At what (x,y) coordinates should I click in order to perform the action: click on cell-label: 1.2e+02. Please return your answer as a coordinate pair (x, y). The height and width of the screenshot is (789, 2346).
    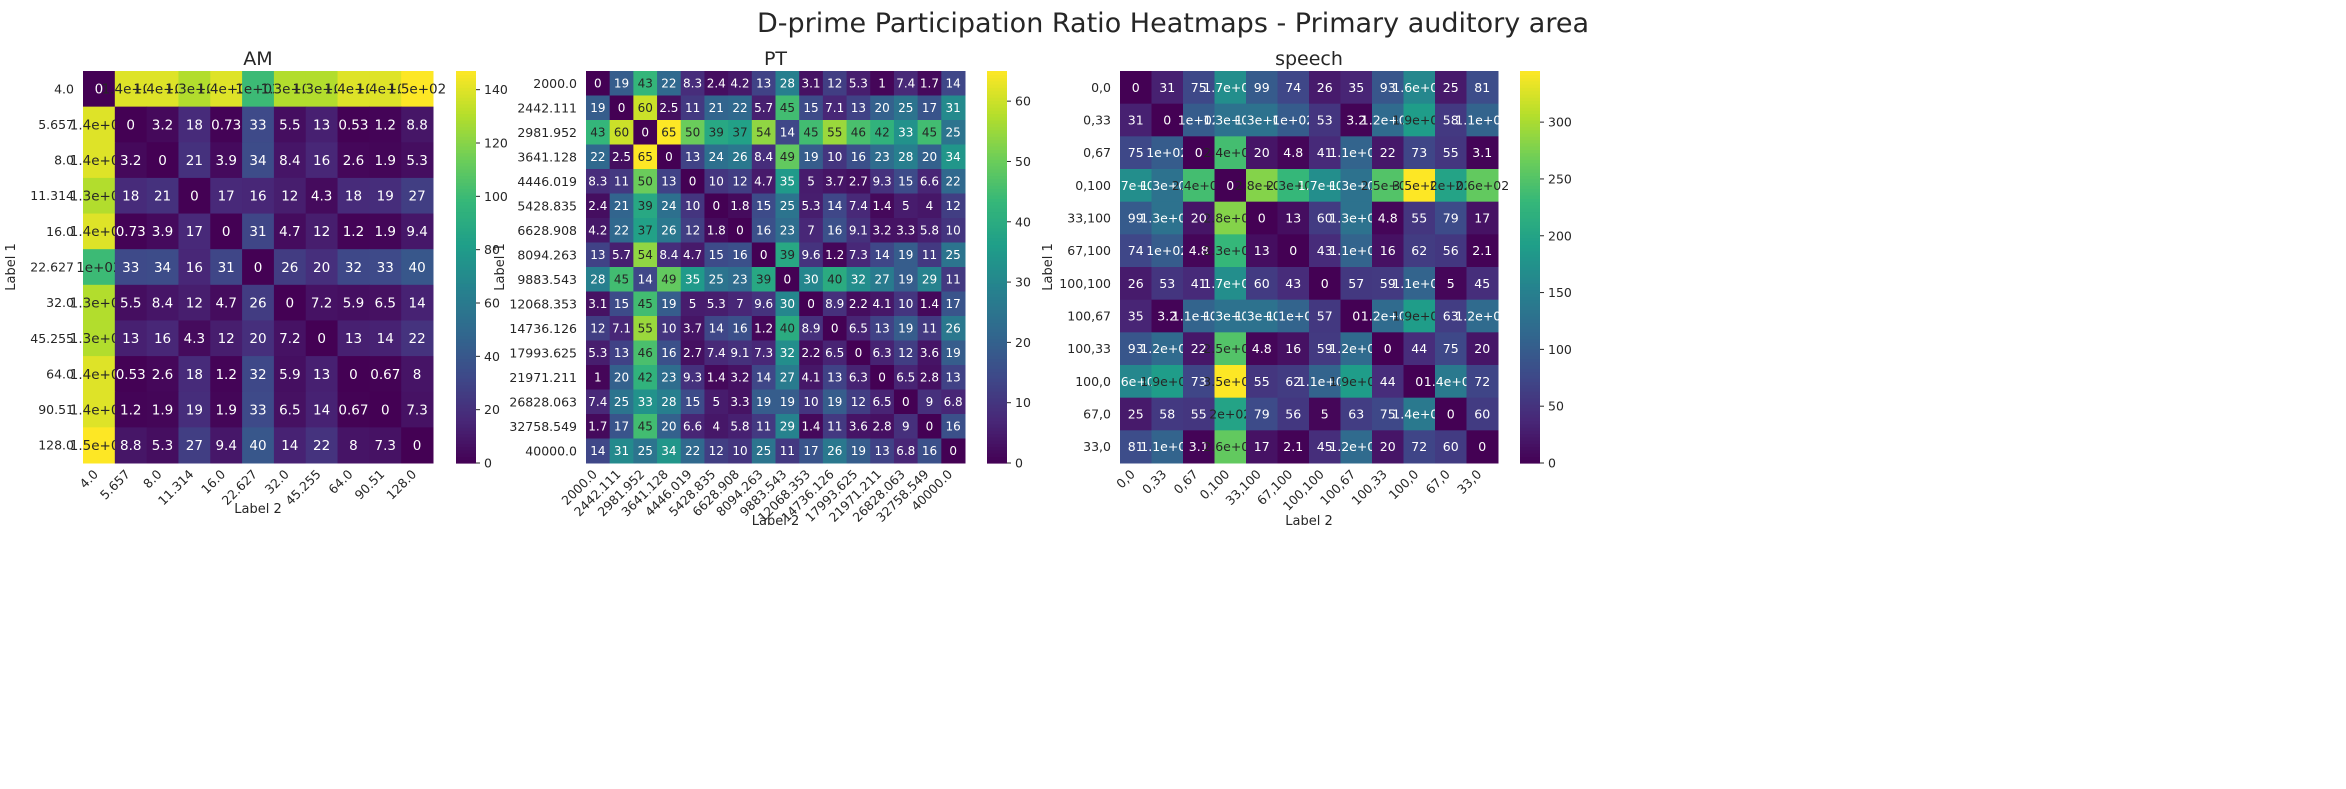
    Looking at the image, I should click on (1356, 446).